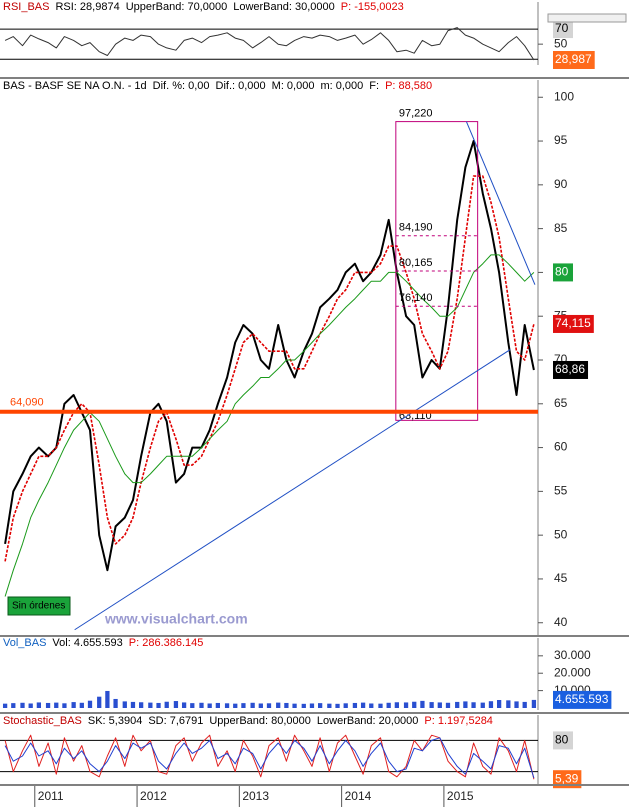 The image size is (629, 807). What do you see at coordinates (561, 403) in the screenshot?
I see `y-tick-label: 65` at bounding box center [561, 403].